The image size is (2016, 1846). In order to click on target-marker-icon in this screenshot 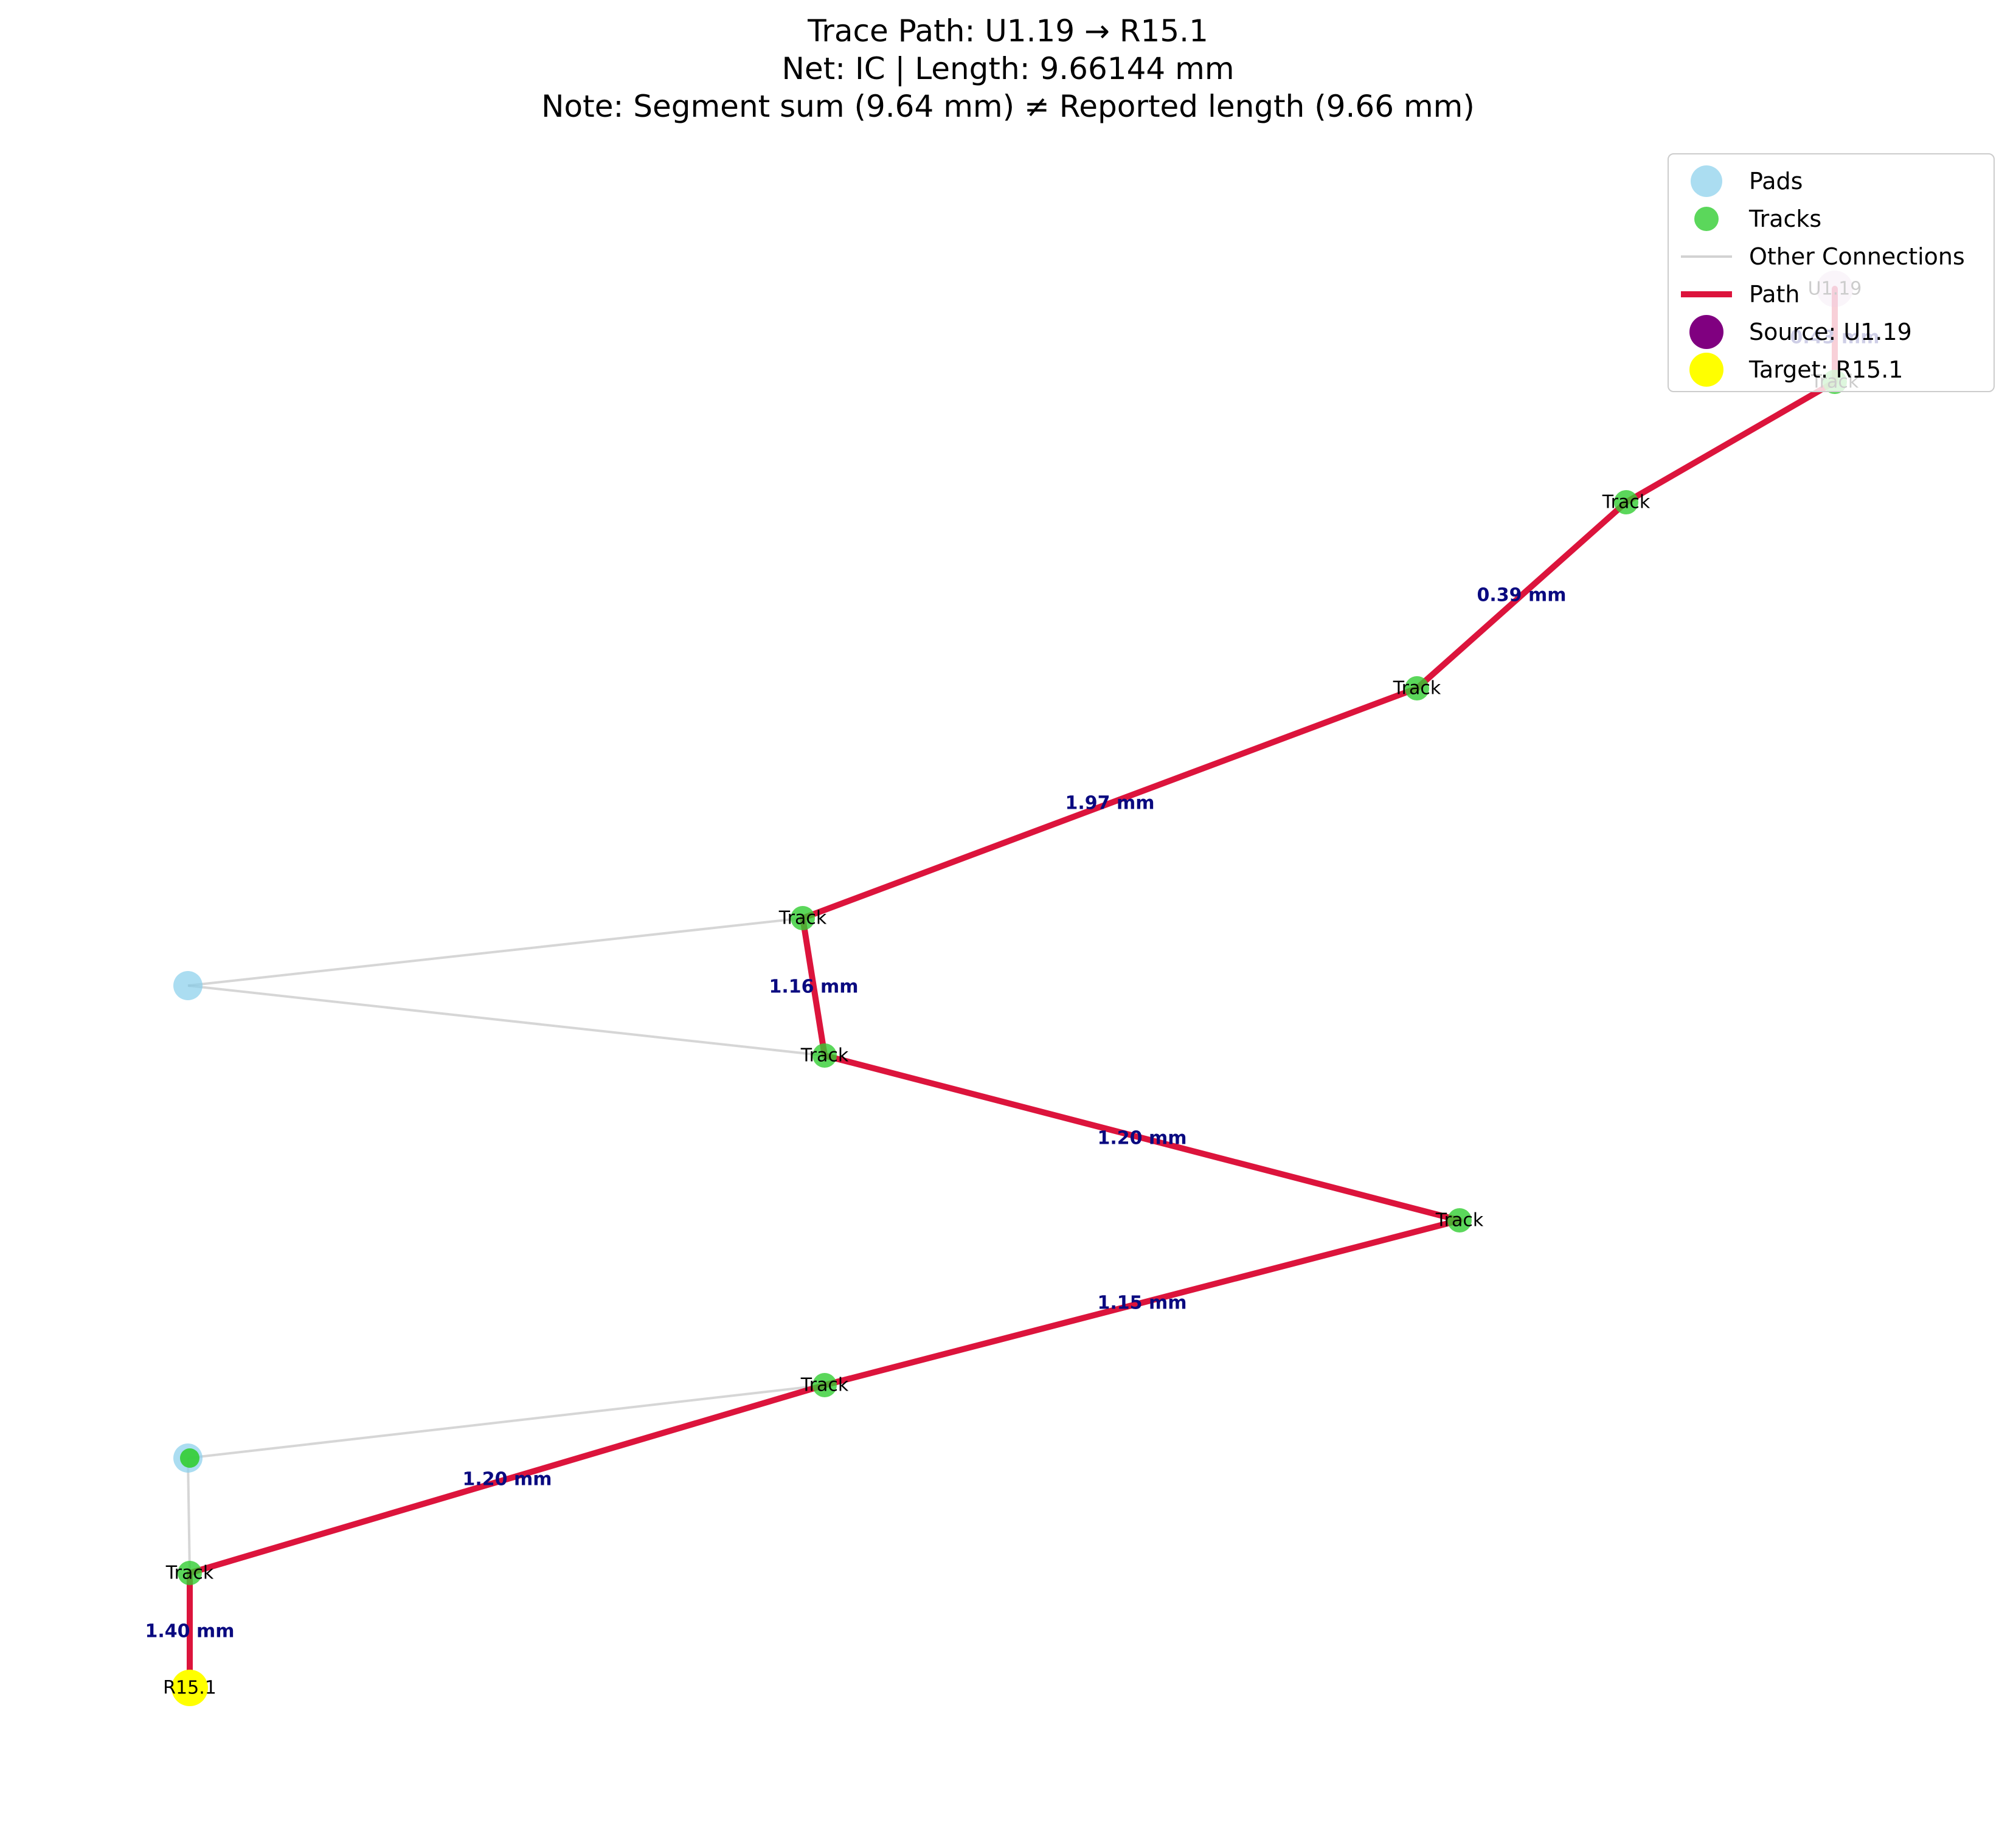, I will do `click(1706, 370)`.